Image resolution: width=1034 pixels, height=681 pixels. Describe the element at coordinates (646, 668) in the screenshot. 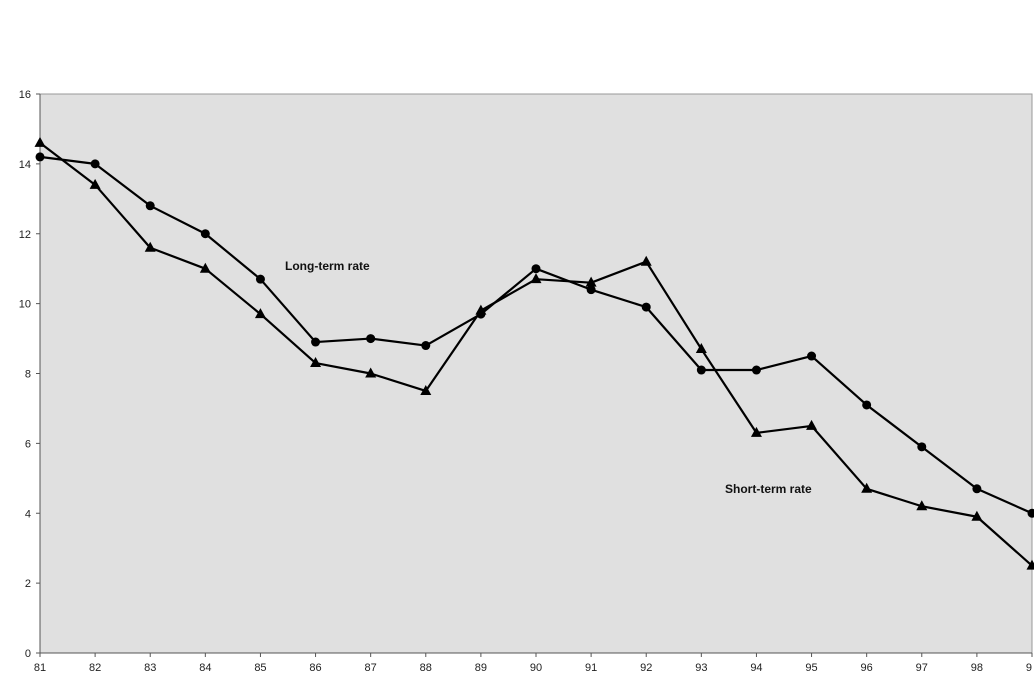

I see `x-tick-label: 92` at that location.